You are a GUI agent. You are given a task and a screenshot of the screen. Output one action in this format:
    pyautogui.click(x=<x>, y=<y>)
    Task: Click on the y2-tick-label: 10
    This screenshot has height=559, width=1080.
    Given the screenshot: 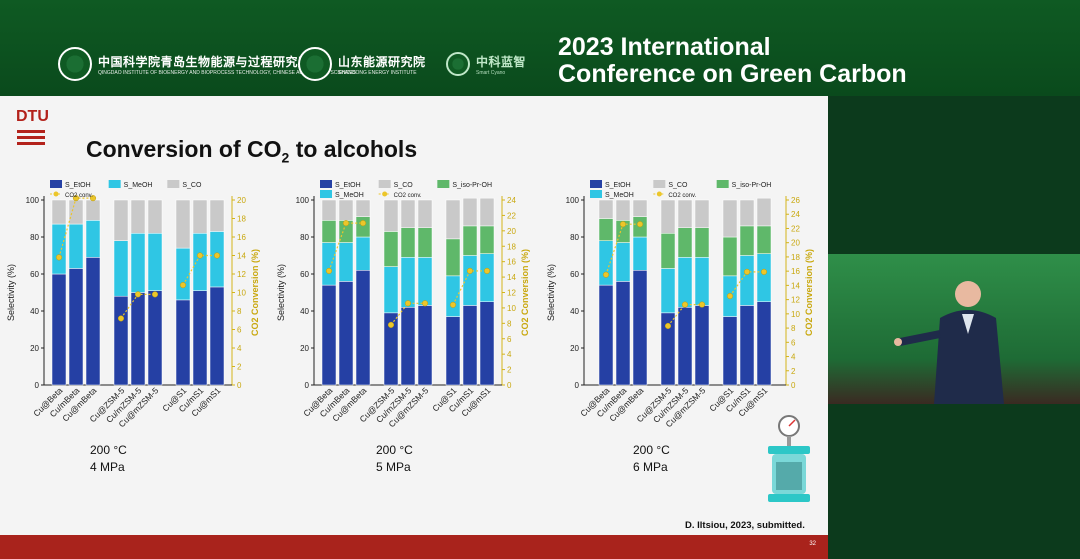 What is the action you would take?
    pyautogui.click(x=795, y=314)
    